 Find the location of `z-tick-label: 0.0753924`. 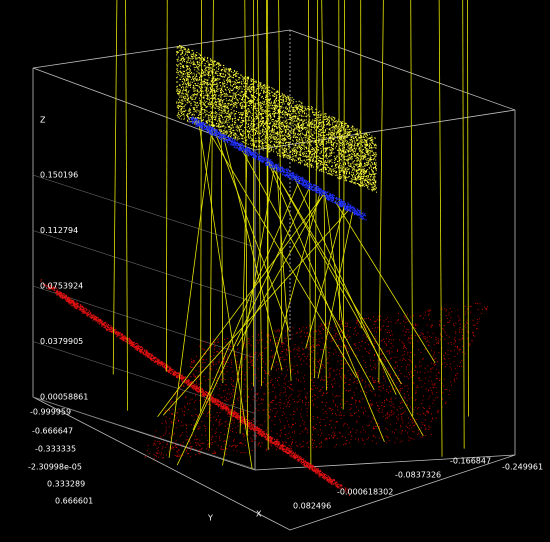

z-tick-label: 0.0753924 is located at coordinates (61, 286).